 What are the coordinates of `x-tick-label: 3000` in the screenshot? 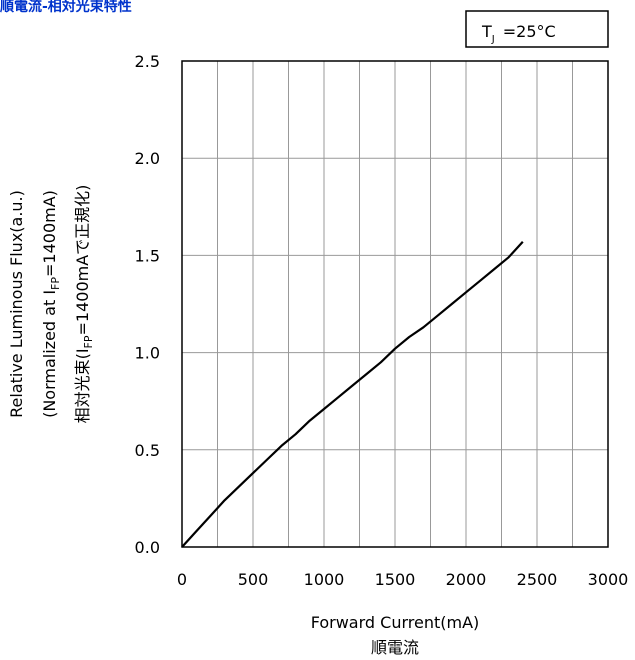 It's located at (608, 579).